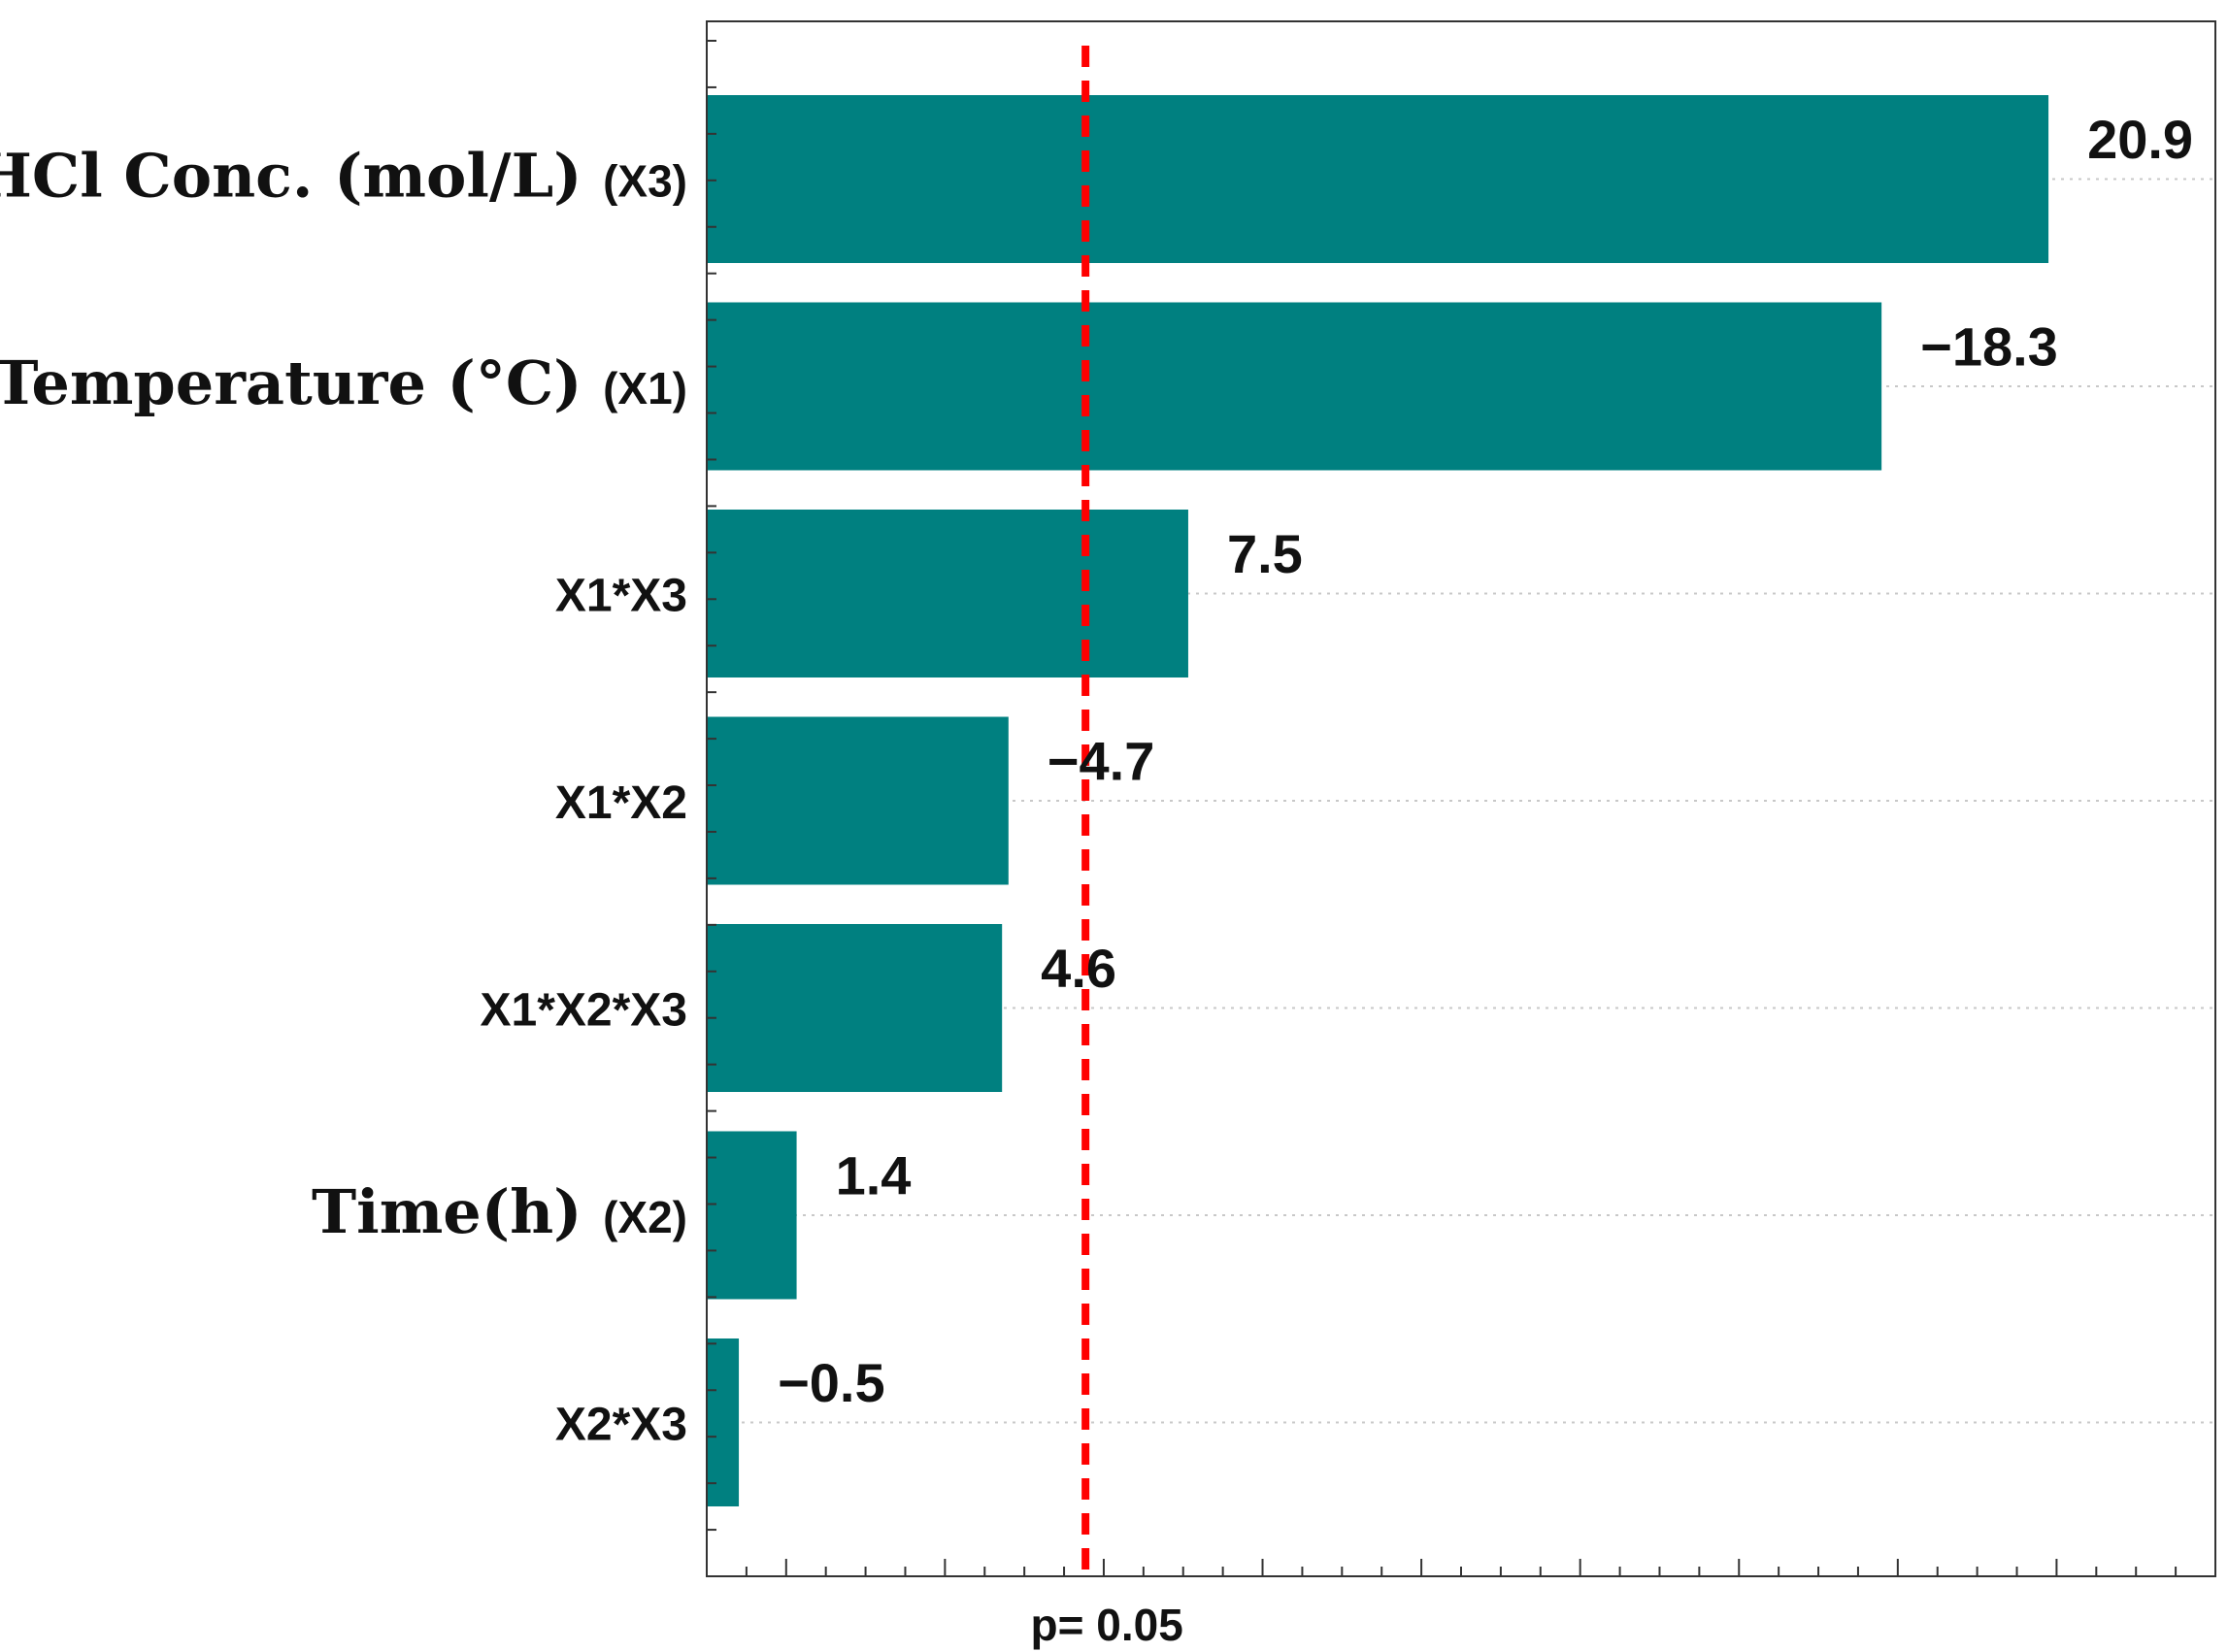  I want to click on category-label-suffix: X1*X3, so click(621, 596).